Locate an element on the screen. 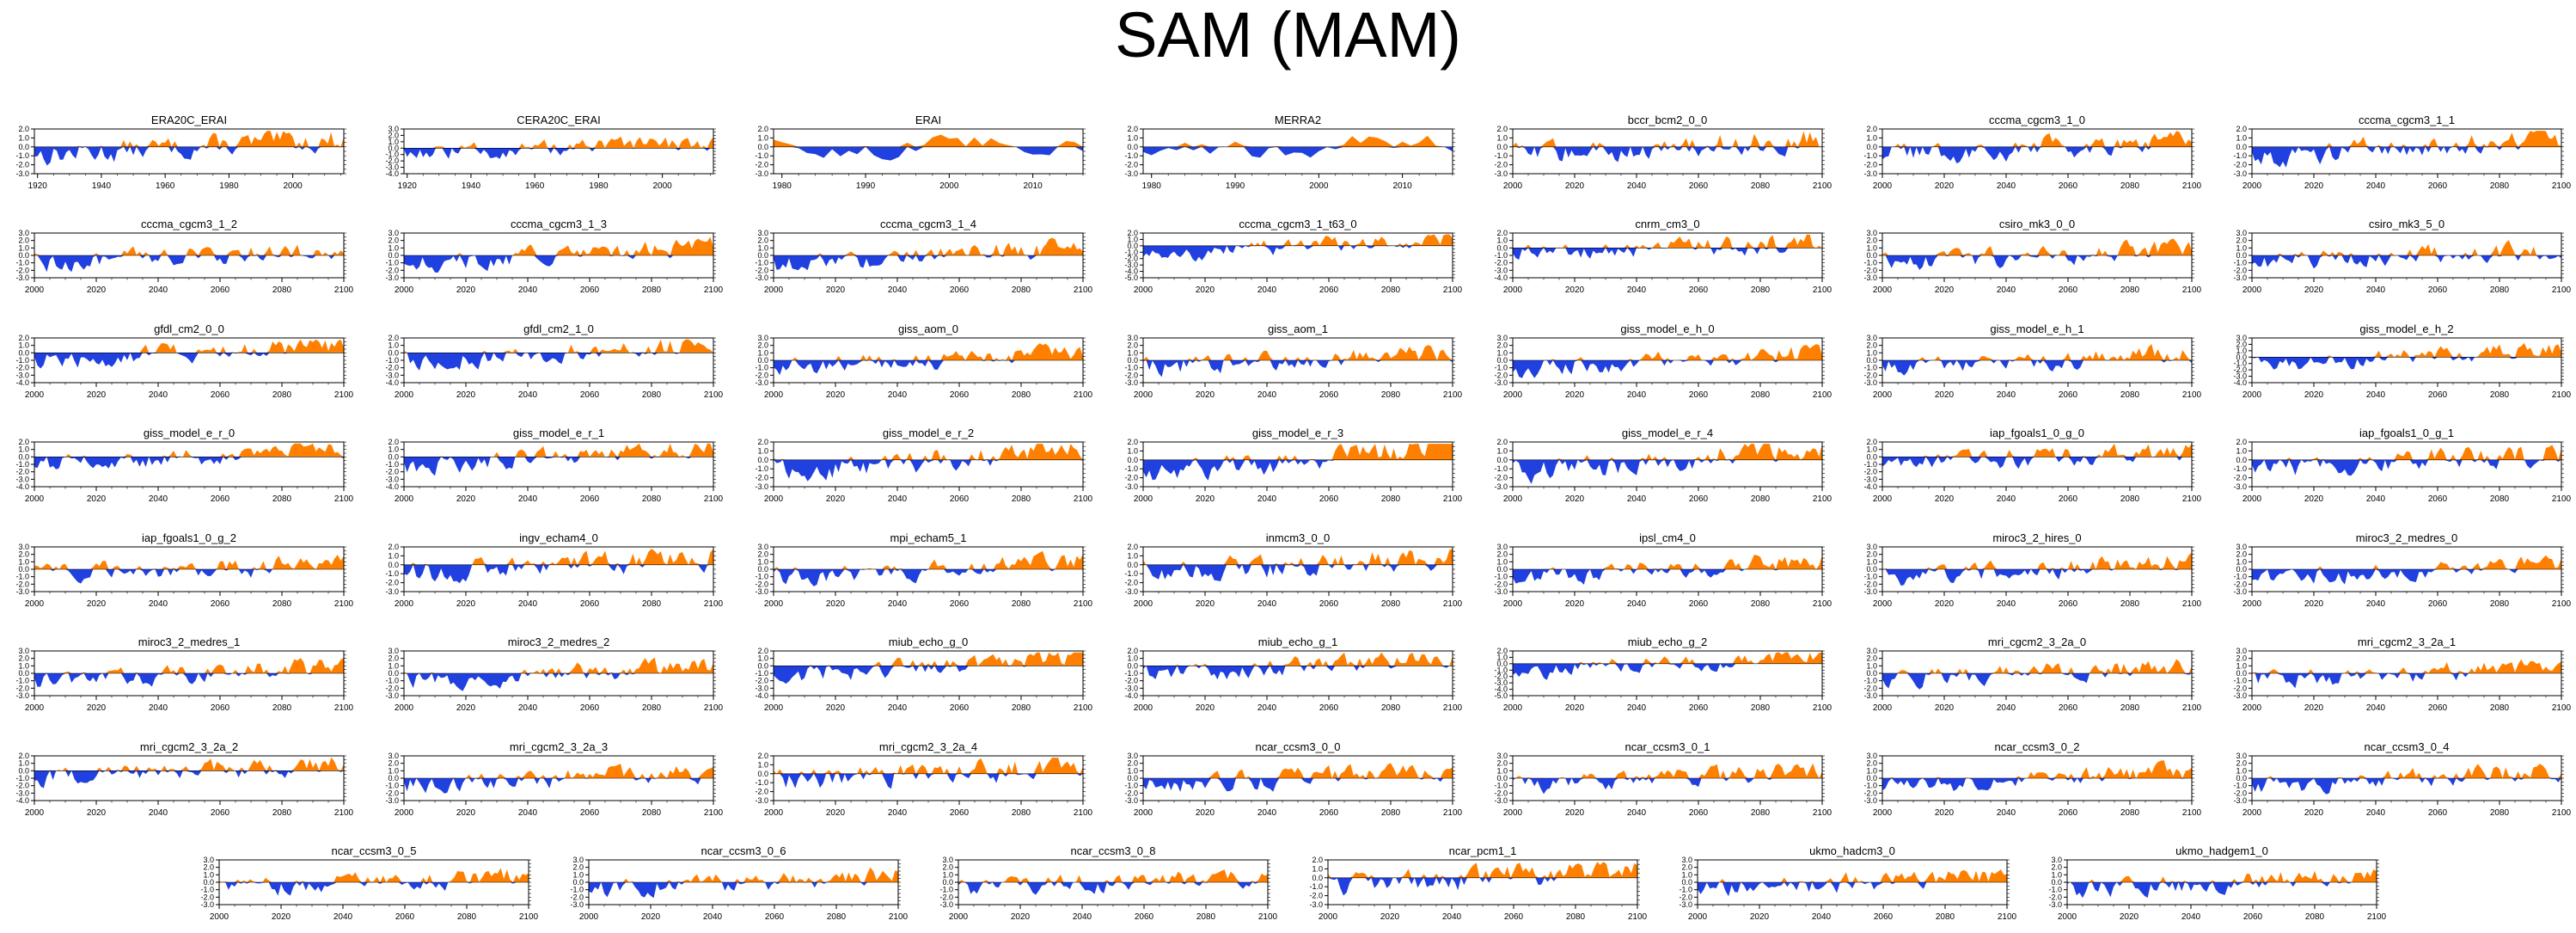 This screenshot has height=933, width=2576. panel-title: mri_cgcm2_3_2a_0 is located at coordinates (2037, 642).